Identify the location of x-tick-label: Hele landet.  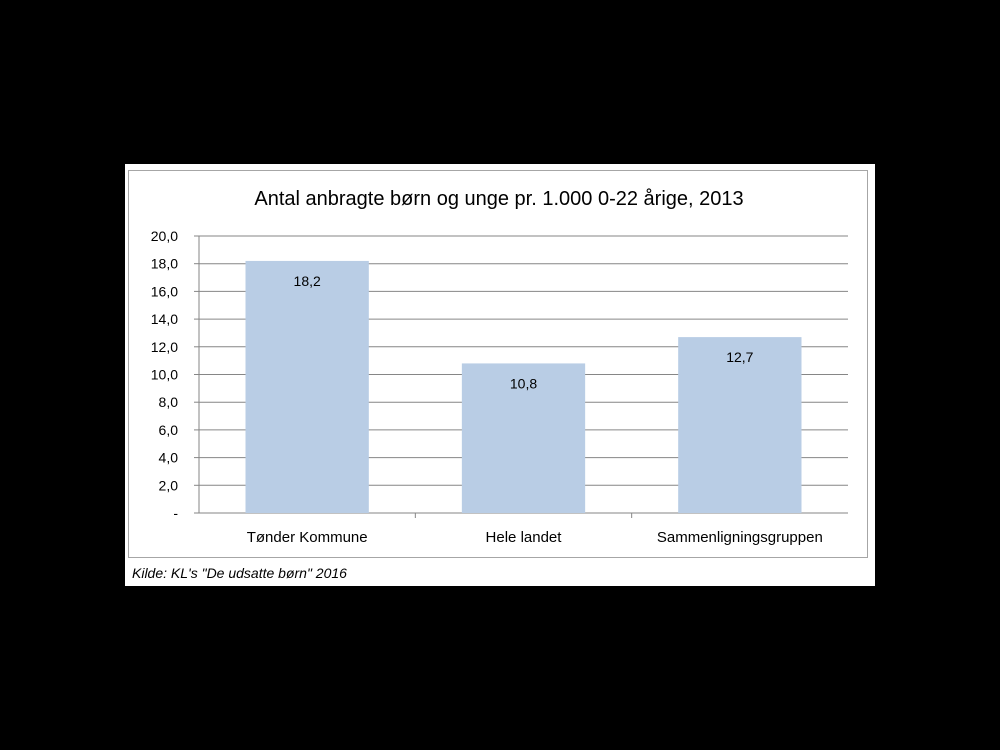
(524, 537).